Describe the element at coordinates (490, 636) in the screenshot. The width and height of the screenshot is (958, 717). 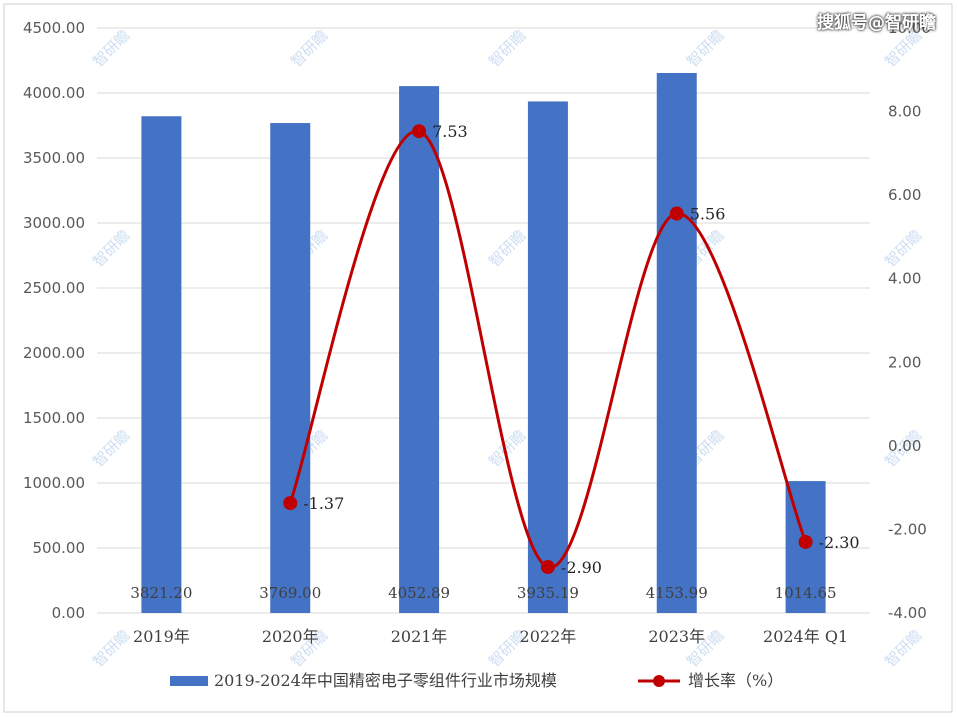
I see `category-axis-labels: 2019年 2020年 2021年 2022年 2023年 2024年 Q1` at that location.